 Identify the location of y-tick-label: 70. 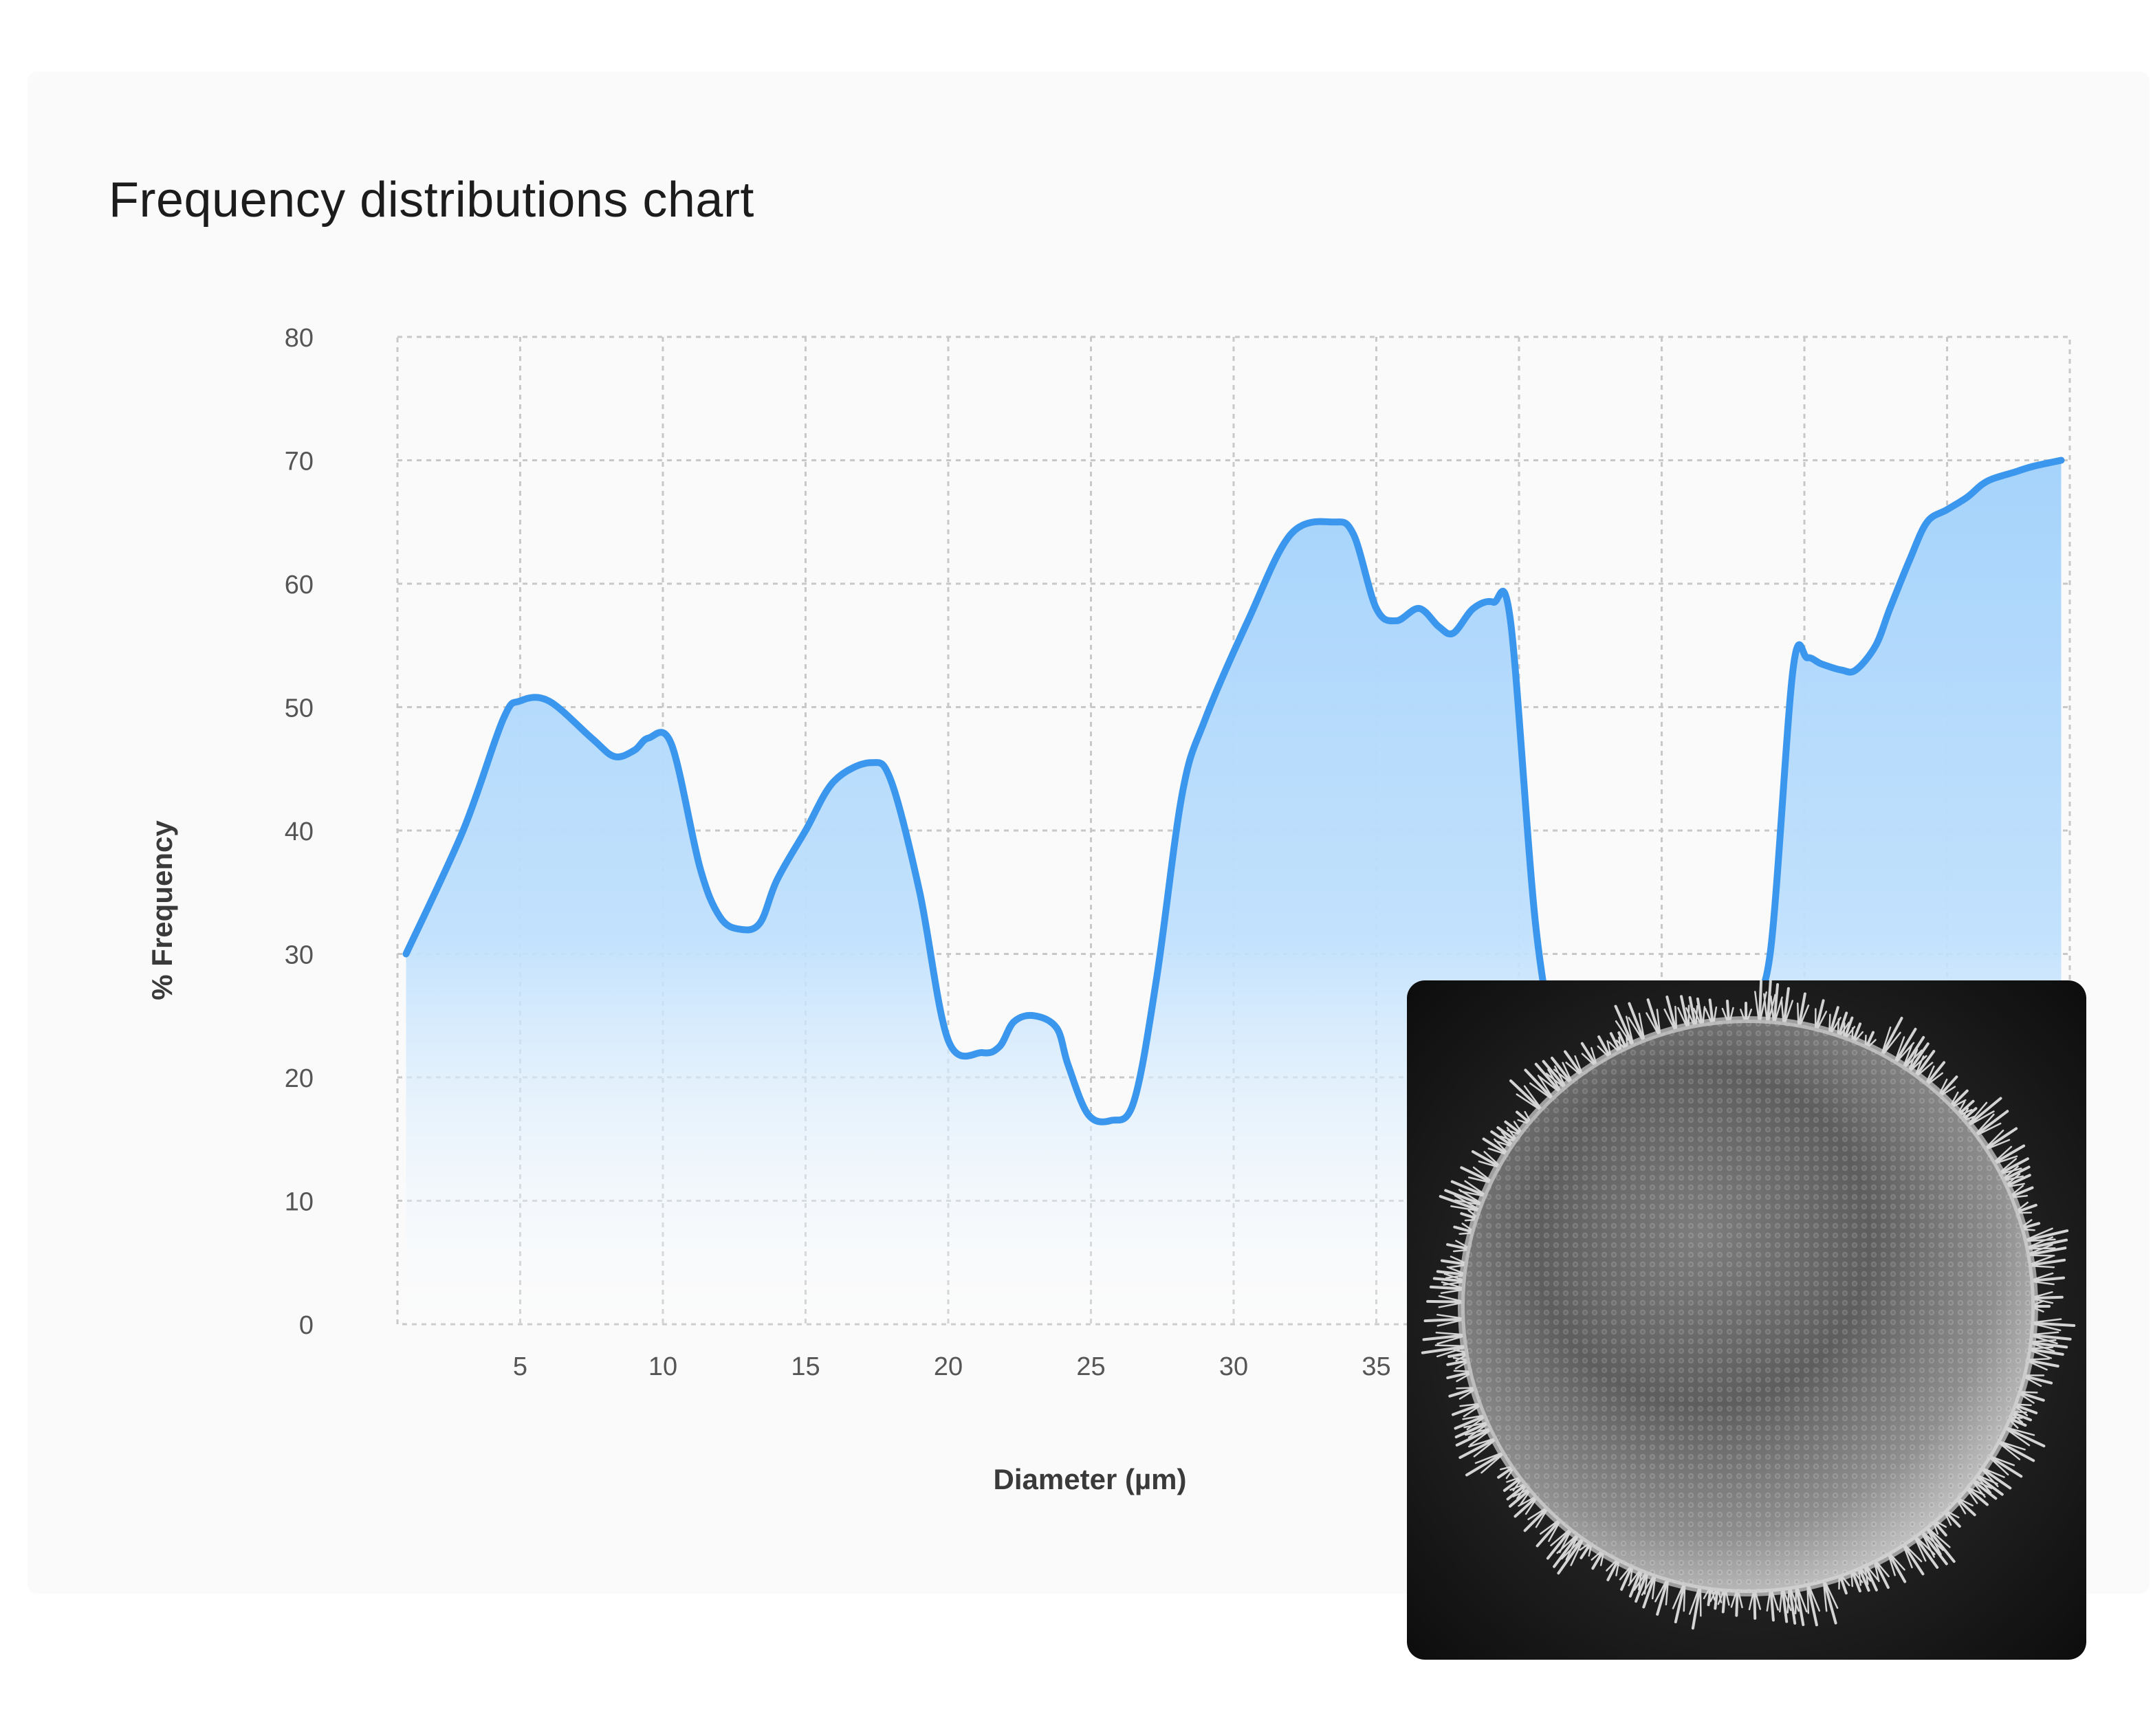
(299, 462).